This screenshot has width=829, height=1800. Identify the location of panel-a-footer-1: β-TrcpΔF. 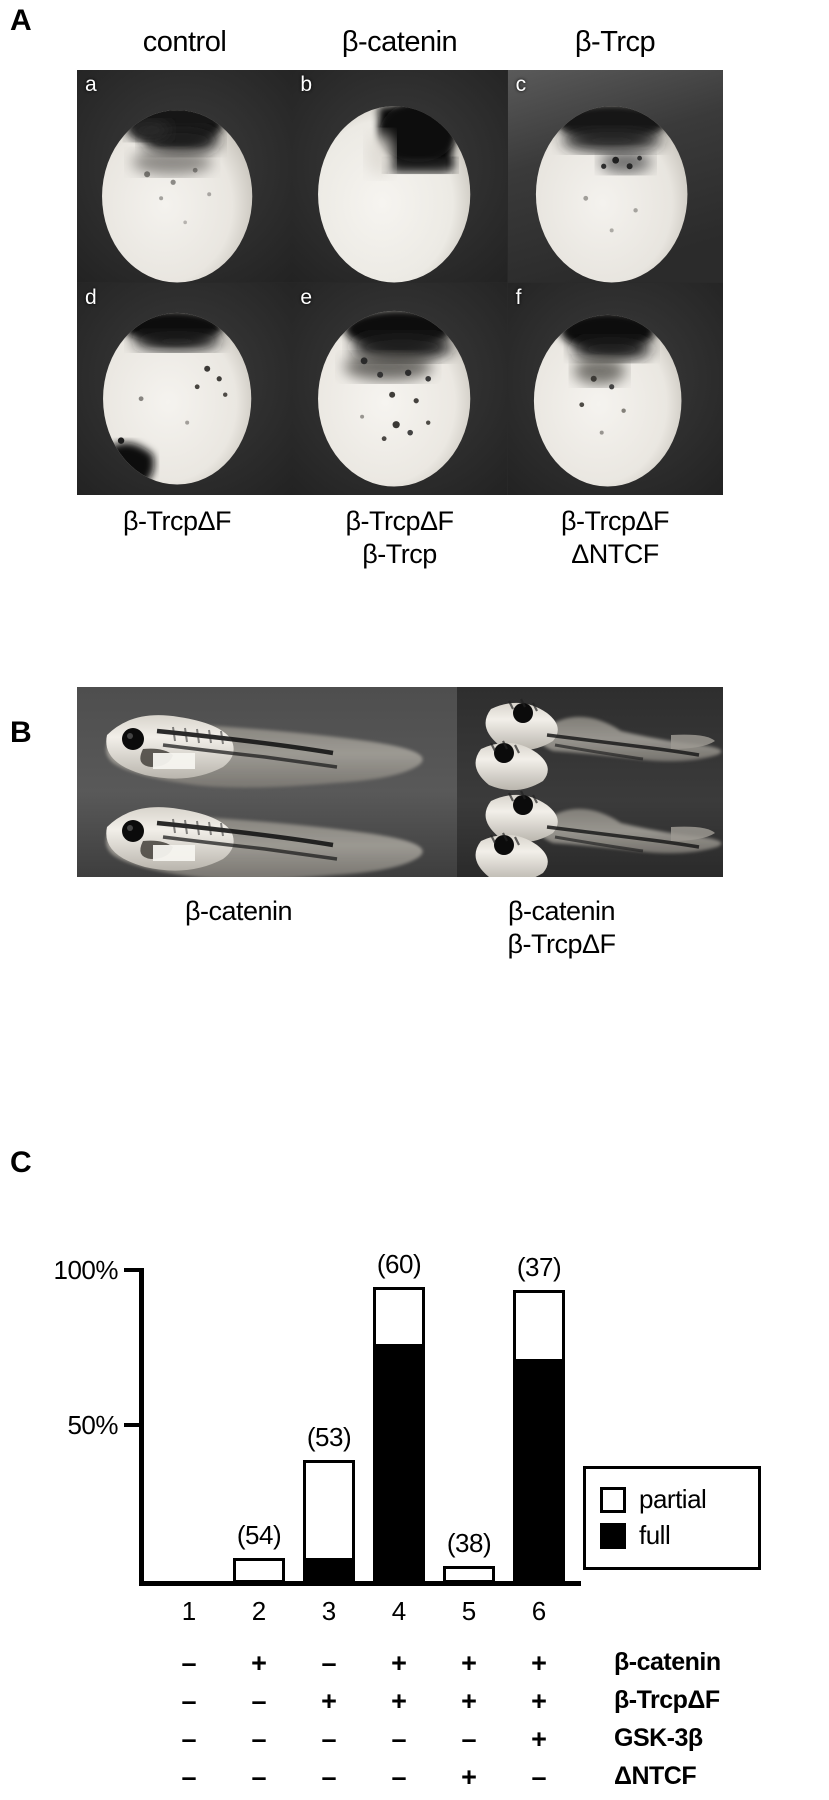
(177, 521).